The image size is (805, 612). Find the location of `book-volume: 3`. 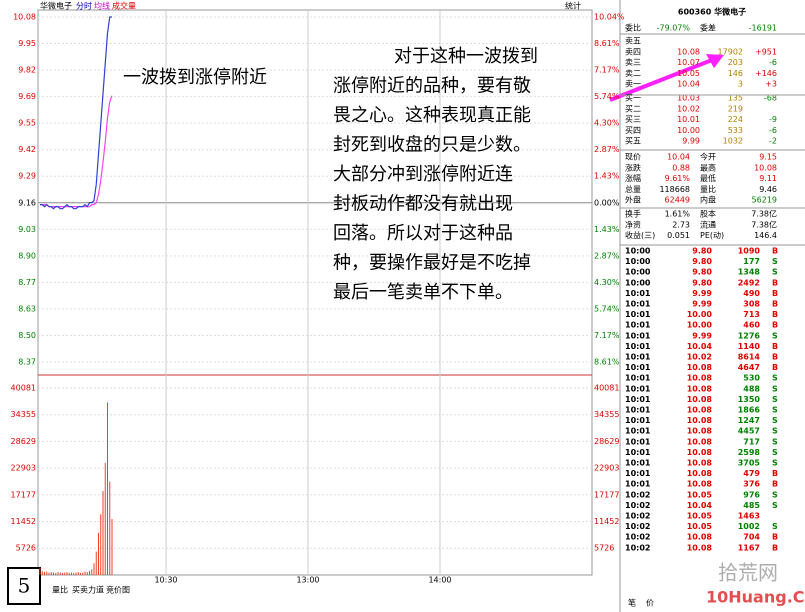

book-volume: 3 is located at coordinates (740, 84).